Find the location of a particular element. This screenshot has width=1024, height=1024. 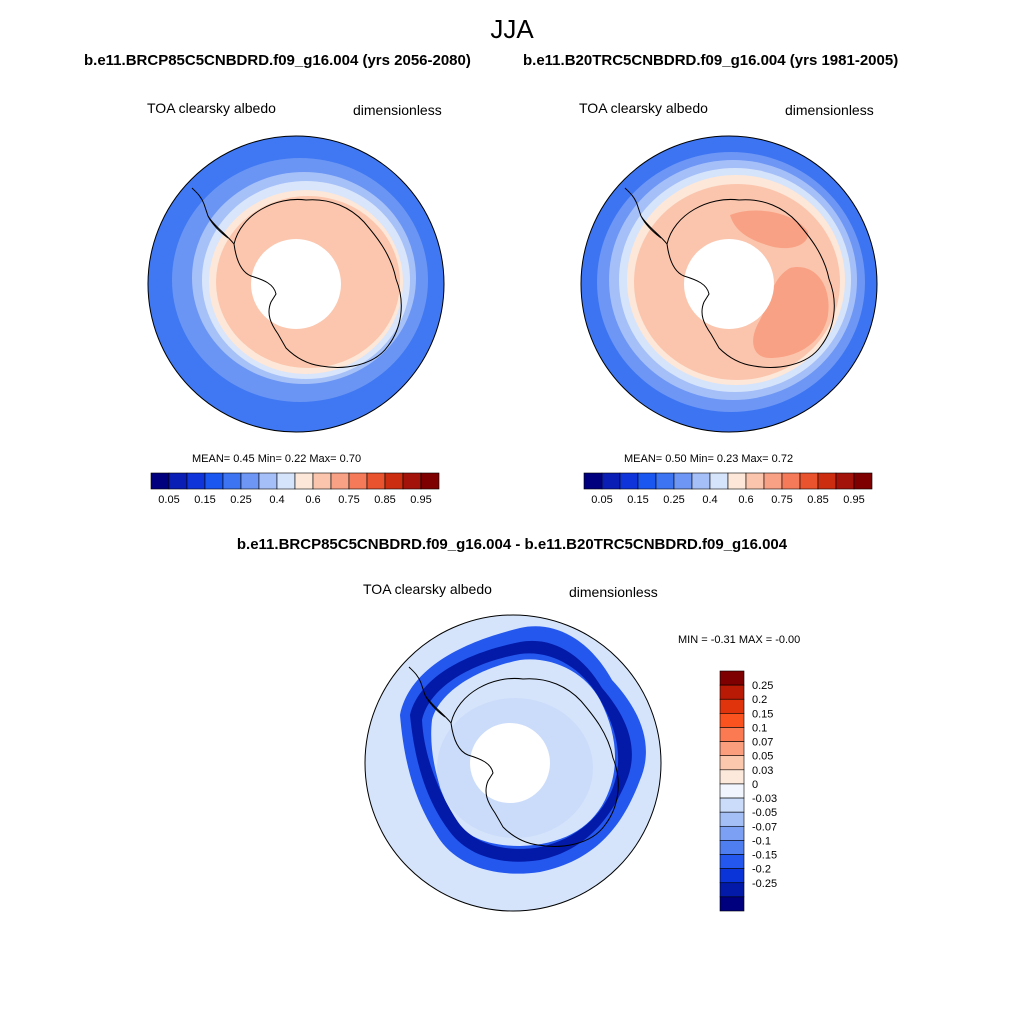

right-colorbar-label: 0.25 is located at coordinates (673, 500).